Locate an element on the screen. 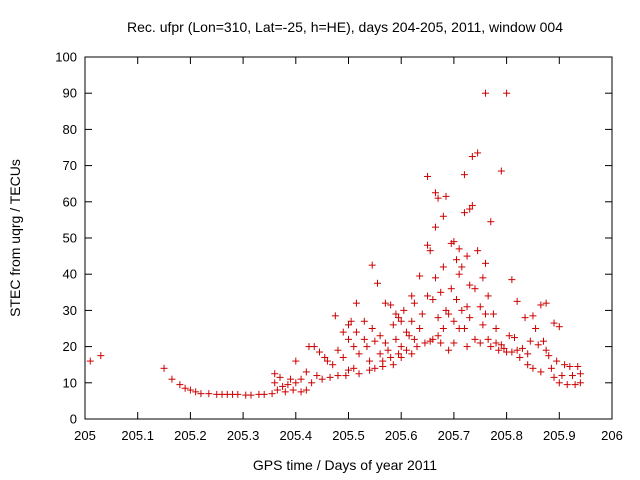 This screenshot has height=480, width=640. y-tick-label: 20 is located at coordinates (70, 346).